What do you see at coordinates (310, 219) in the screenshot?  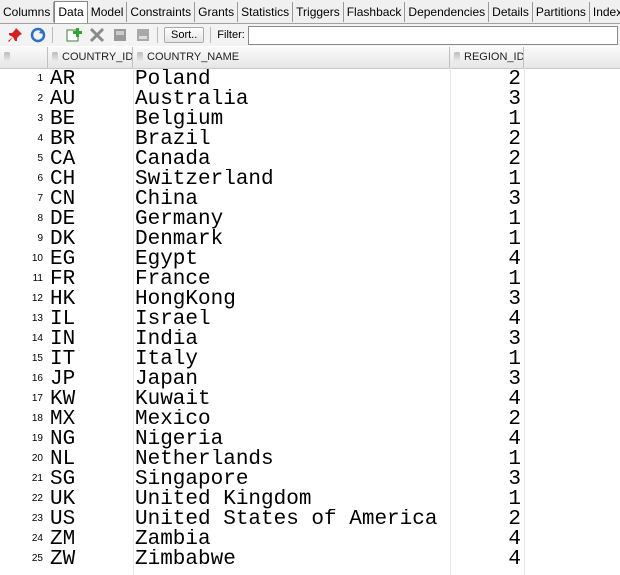 I see `table-row: 8 DE Germany 1` at bounding box center [310, 219].